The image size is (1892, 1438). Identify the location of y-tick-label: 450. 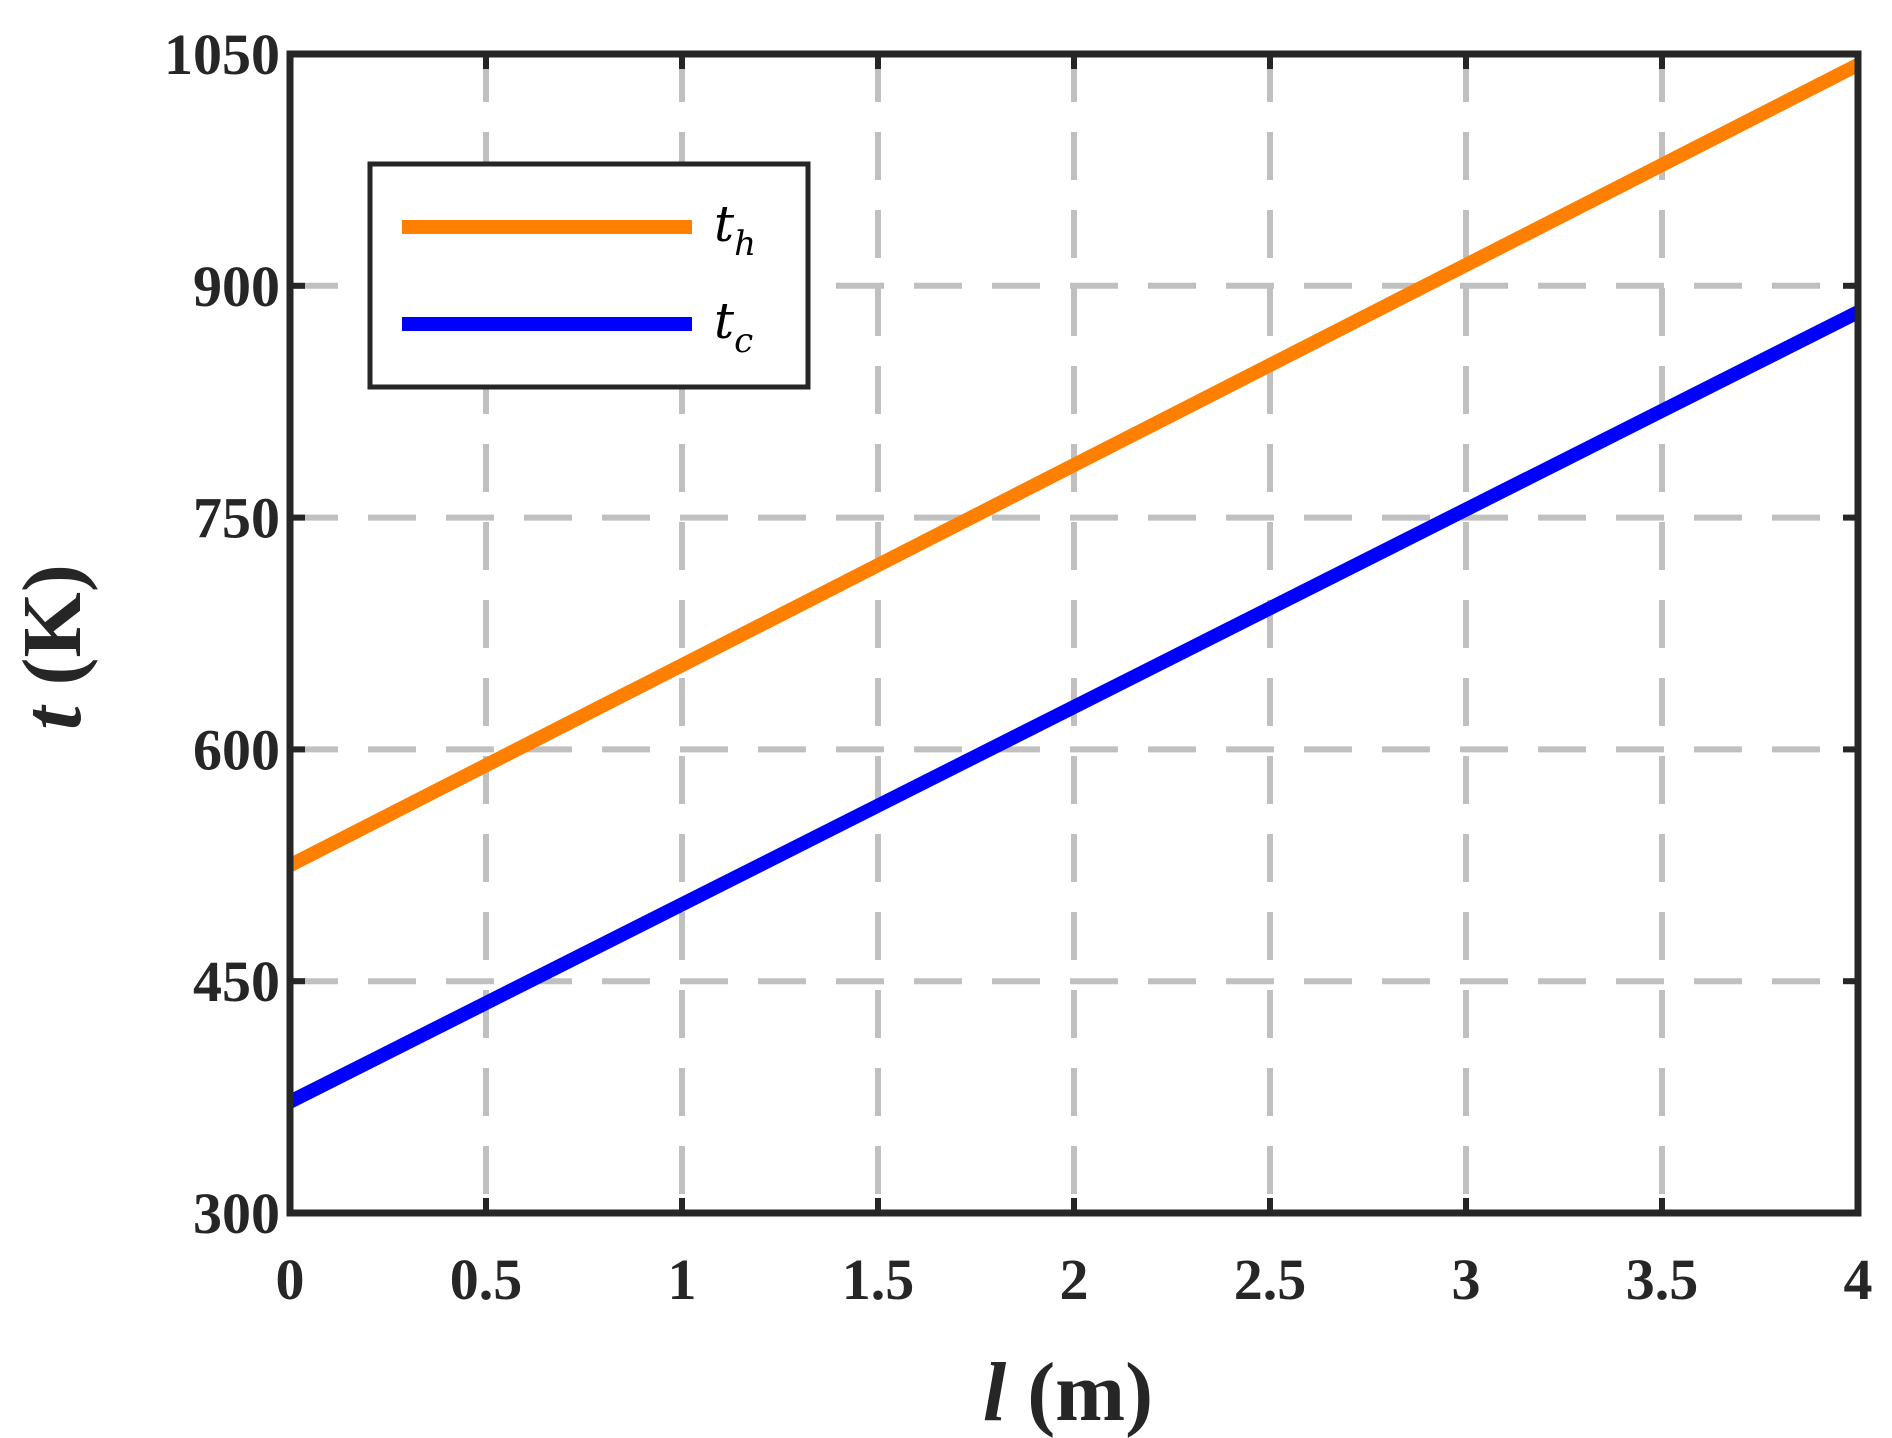
(236, 981).